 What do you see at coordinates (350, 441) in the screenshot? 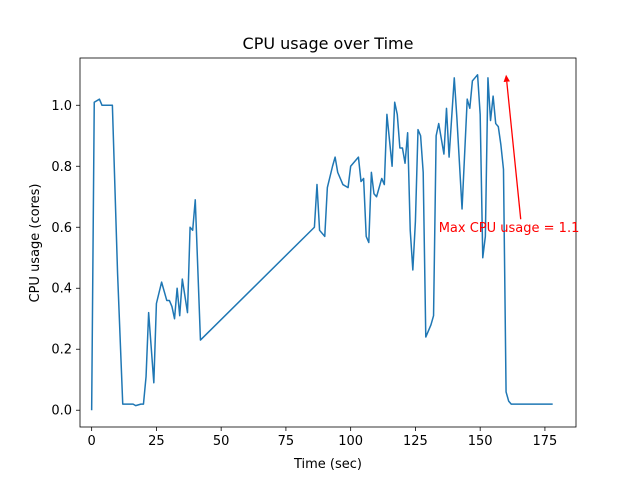
I see `x-tick-label: 100` at bounding box center [350, 441].